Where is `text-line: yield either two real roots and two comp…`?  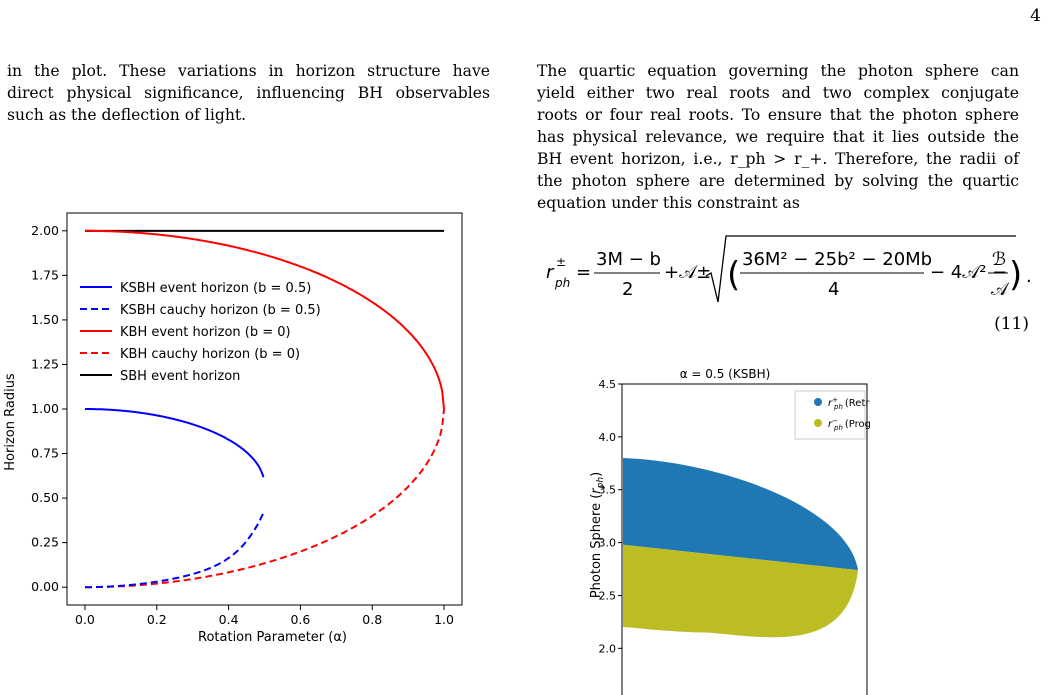 text-line: yield either two real roots and two comp… is located at coordinates (778, 93).